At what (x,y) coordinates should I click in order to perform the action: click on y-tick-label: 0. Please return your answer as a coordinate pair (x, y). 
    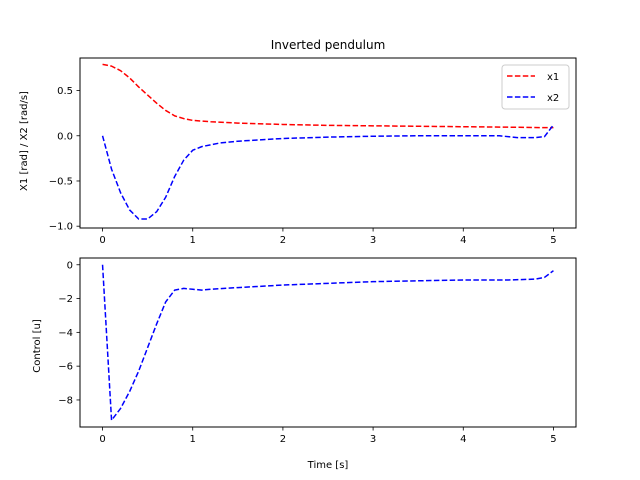
    Looking at the image, I should click on (70, 265).